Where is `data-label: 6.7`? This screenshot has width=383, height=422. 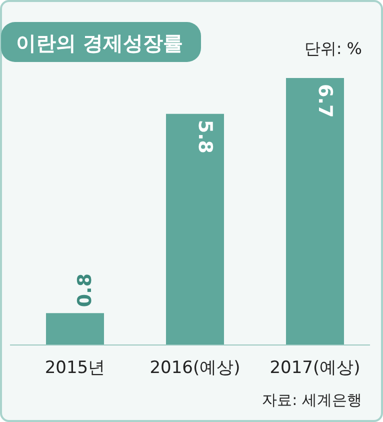 data-label: 6.7 is located at coordinates (325, 101).